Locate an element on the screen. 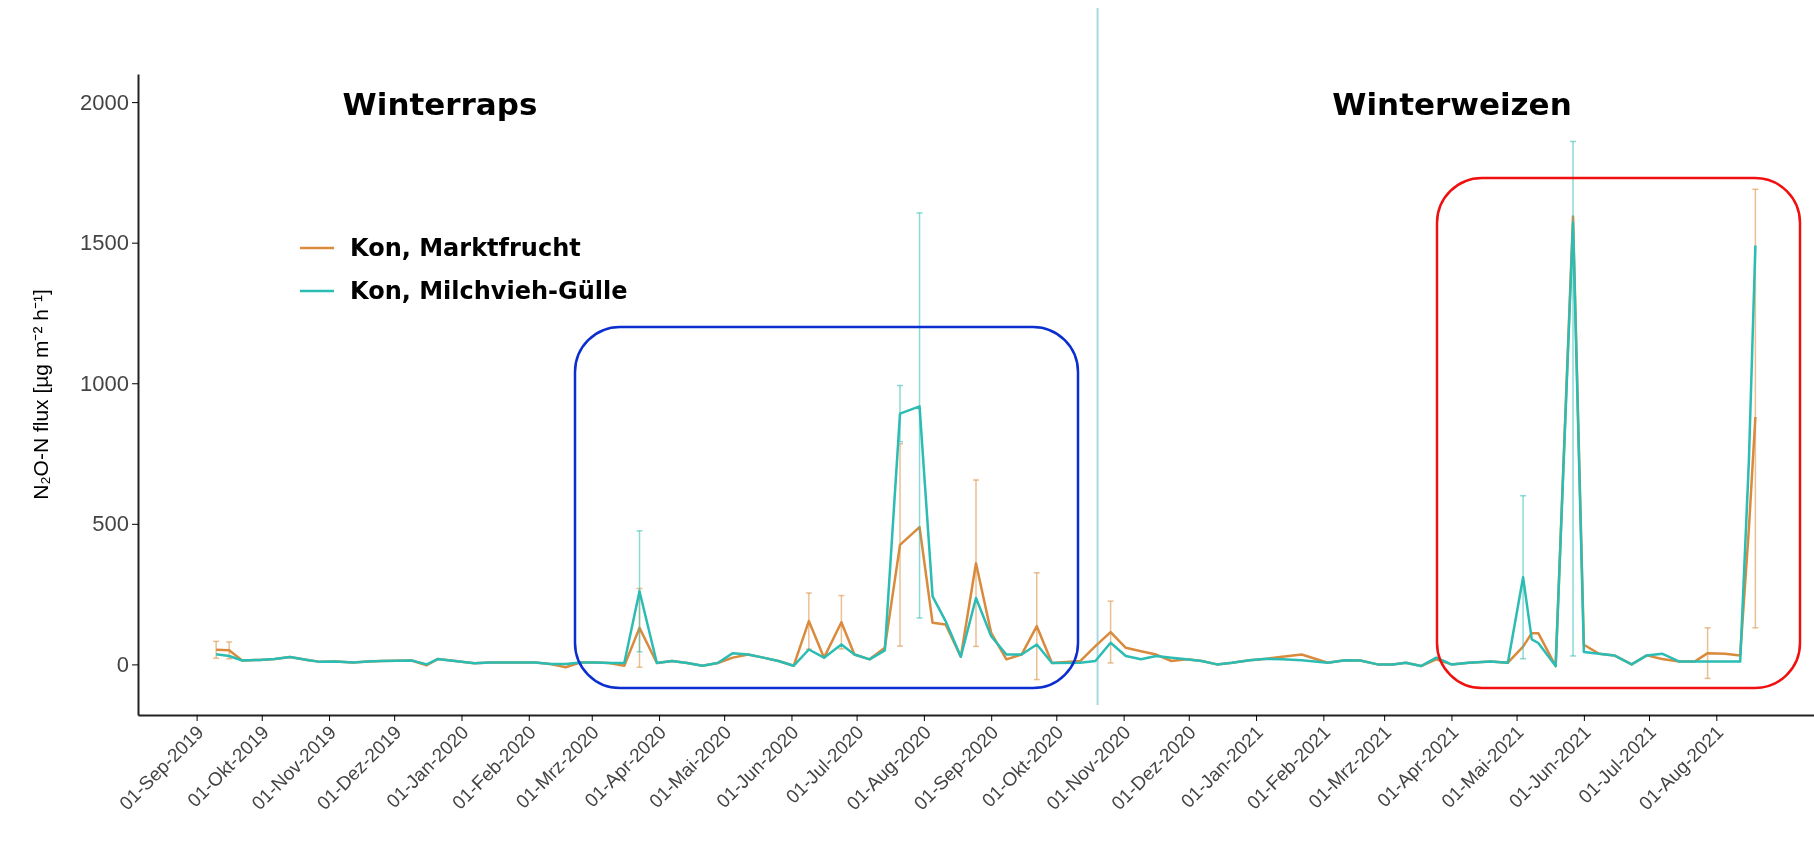 The height and width of the screenshot is (851, 1814). legend-label: Kon, Marktfrucht is located at coordinates (465, 248).